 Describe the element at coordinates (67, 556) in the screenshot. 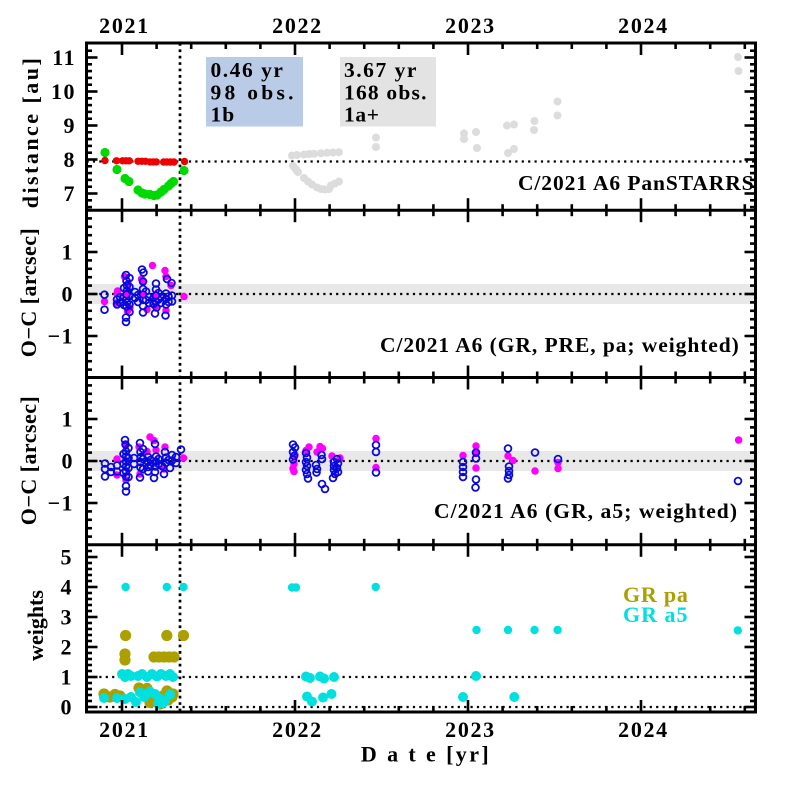

I see `svg-text: 5` at that location.